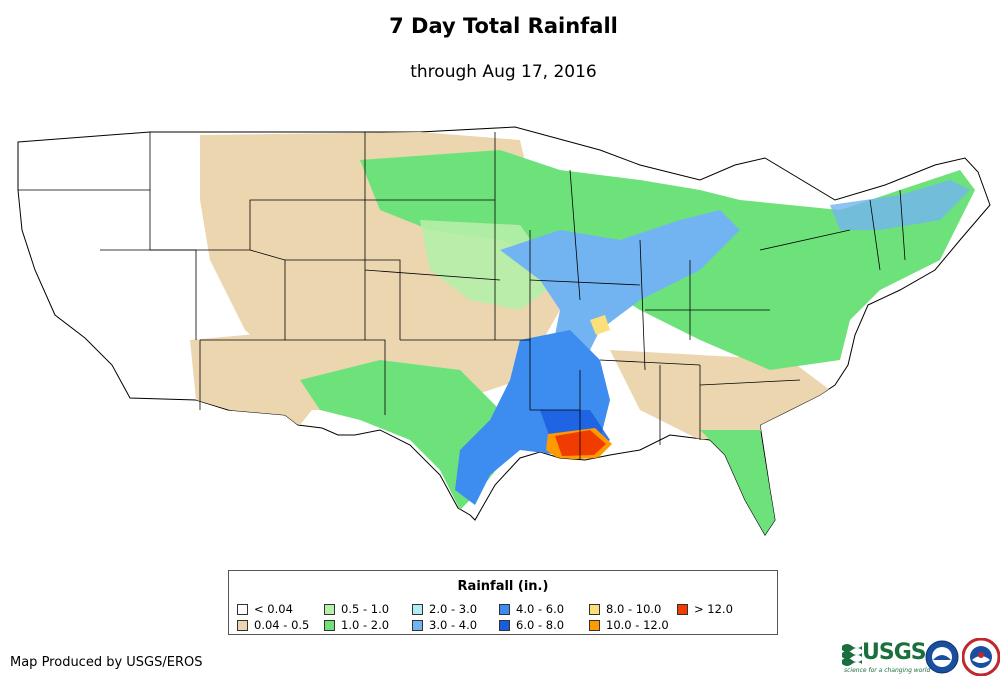 This screenshot has height=691, width=1007. What do you see at coordinates (540, 625) in the screenshot?
I see `legend-label: 6.0 - 8.0` at bounding box center [540, 625].